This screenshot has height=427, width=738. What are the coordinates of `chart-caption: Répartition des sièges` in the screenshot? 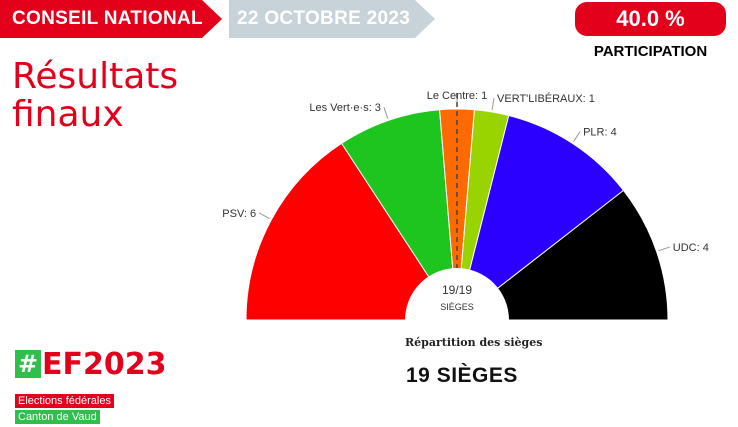 It's located at (474, 342).